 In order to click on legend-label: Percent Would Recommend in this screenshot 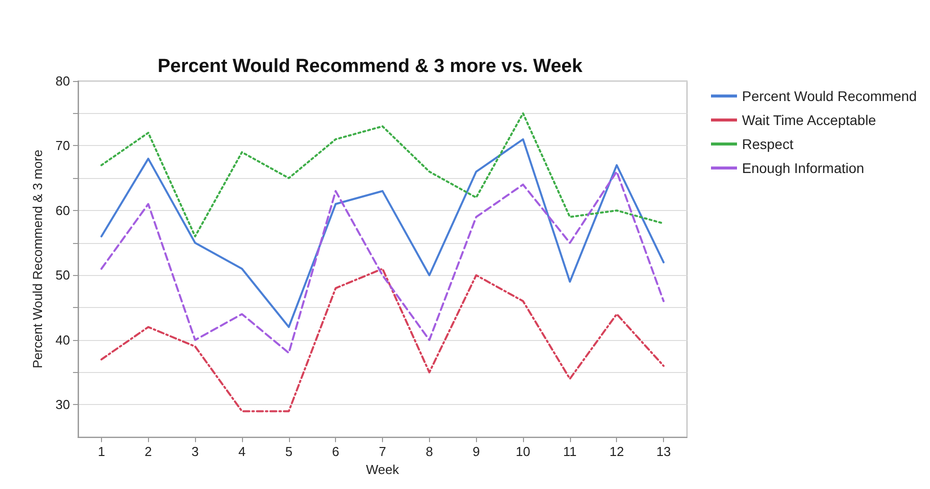, I will do `click(829, 96)`.